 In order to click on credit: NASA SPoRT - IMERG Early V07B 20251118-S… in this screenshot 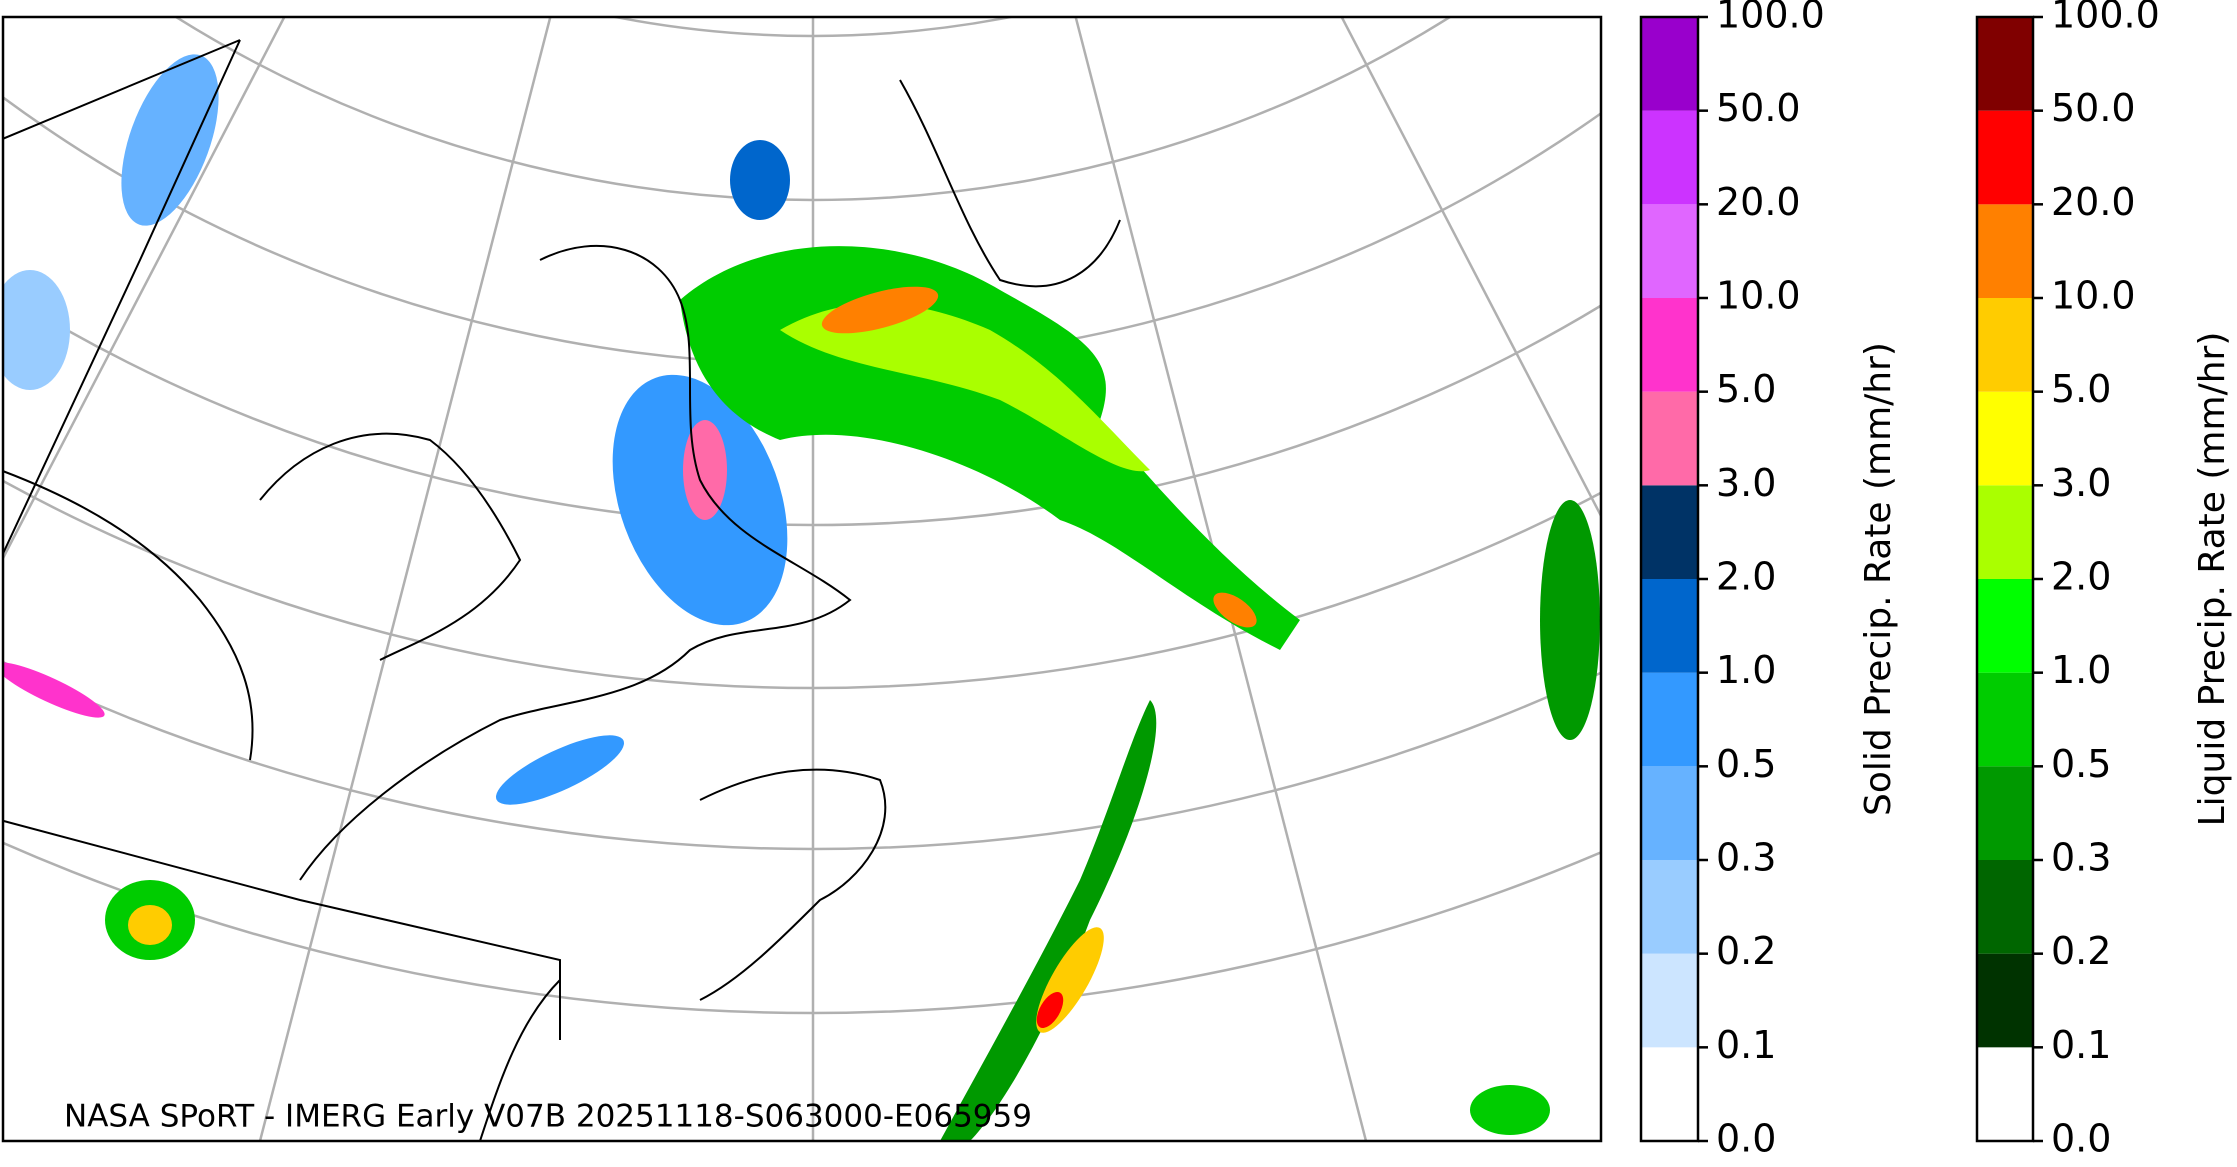, I will do `click(548, 1117)`.